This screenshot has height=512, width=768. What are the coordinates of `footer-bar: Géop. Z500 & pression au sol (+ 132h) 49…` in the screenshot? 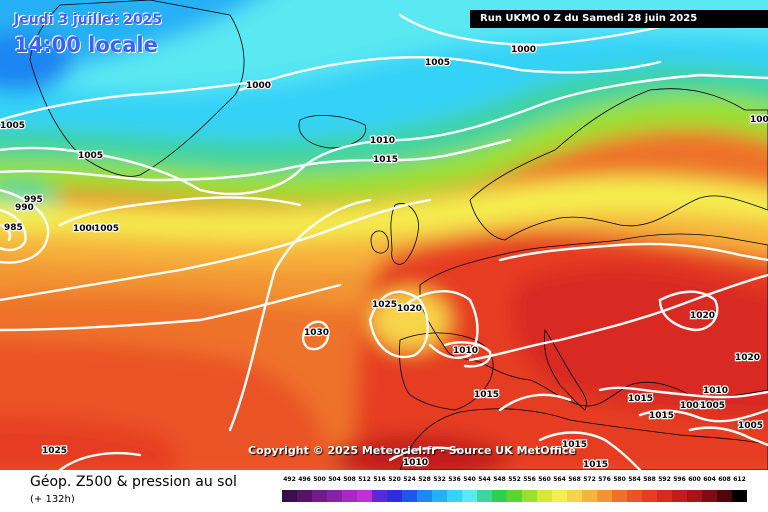 It's located at (384, 491).